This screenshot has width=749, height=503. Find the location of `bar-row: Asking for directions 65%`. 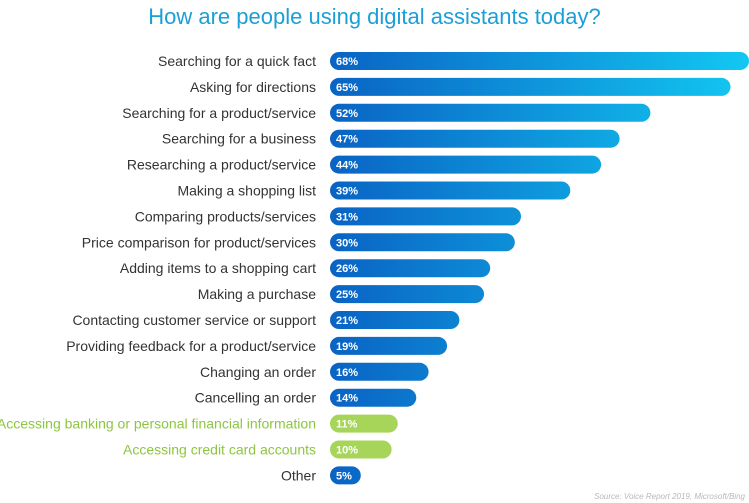

bar-row: Asking for directions 65% is located at coordinates (460, 86).